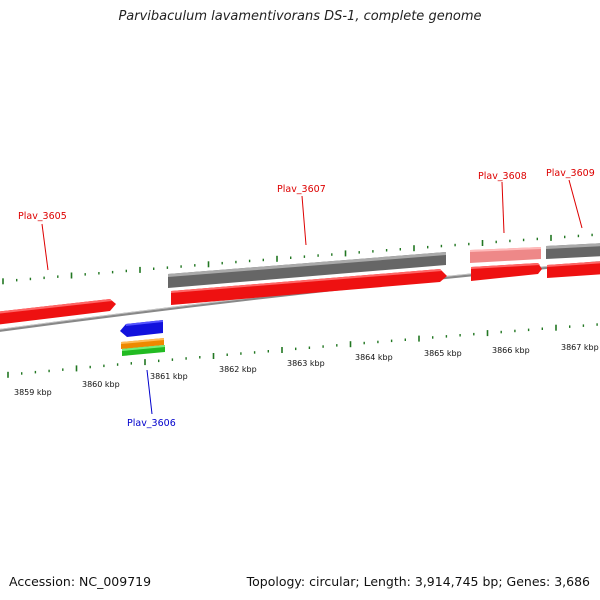  Describe the element at coordinates (573, 246) in the screenshot. I see `feature-grey-3609-highlight` at that location.